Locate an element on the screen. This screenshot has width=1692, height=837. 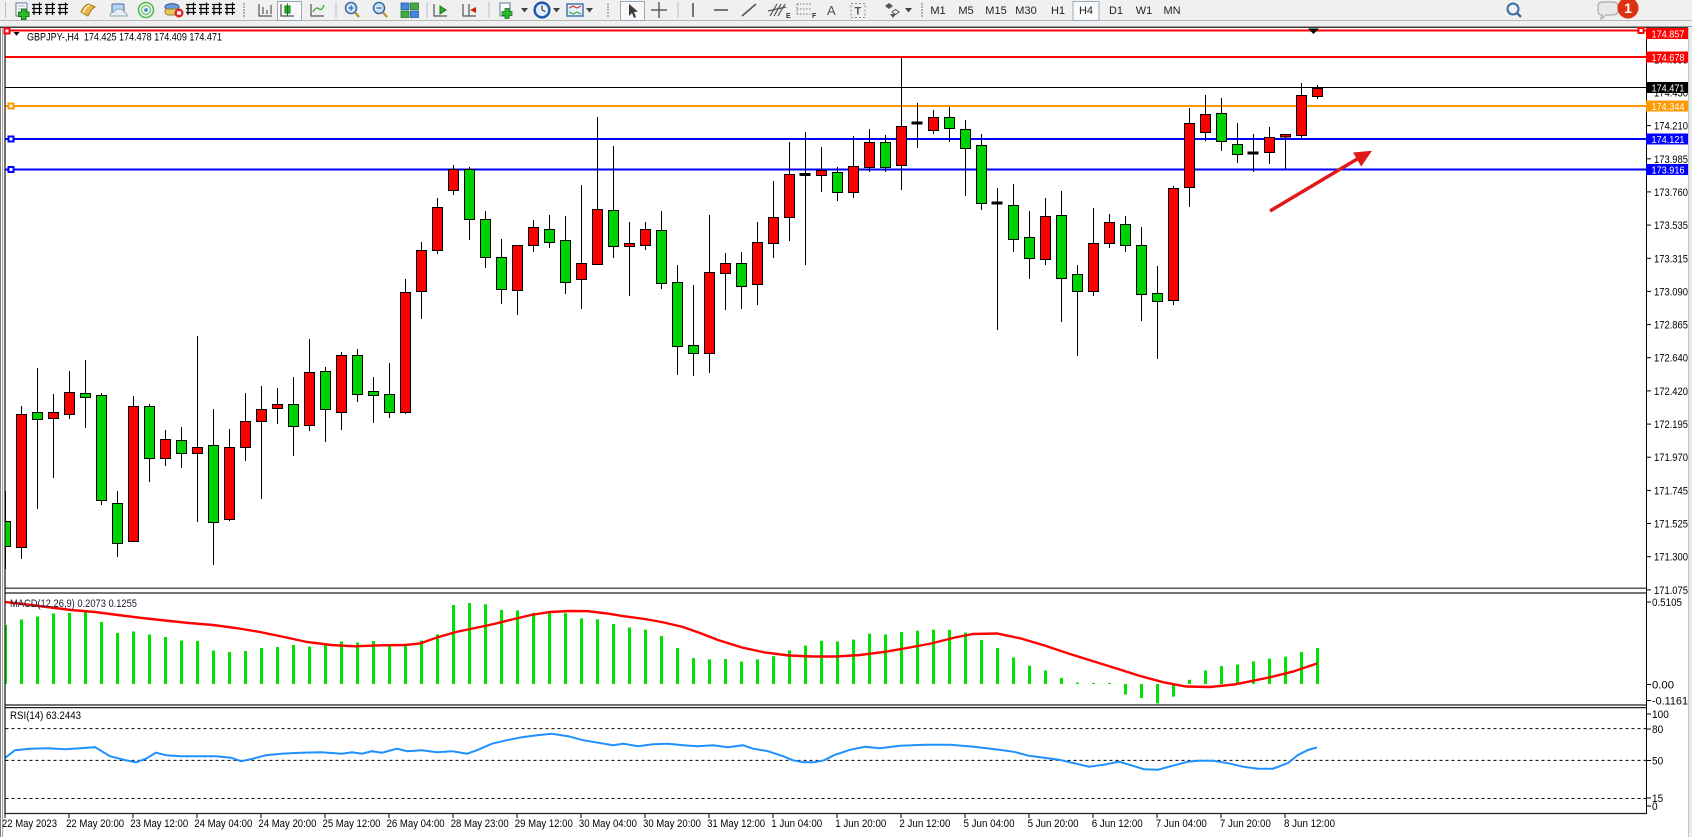
svg-text: MN is located at coordinates (1171, 11).